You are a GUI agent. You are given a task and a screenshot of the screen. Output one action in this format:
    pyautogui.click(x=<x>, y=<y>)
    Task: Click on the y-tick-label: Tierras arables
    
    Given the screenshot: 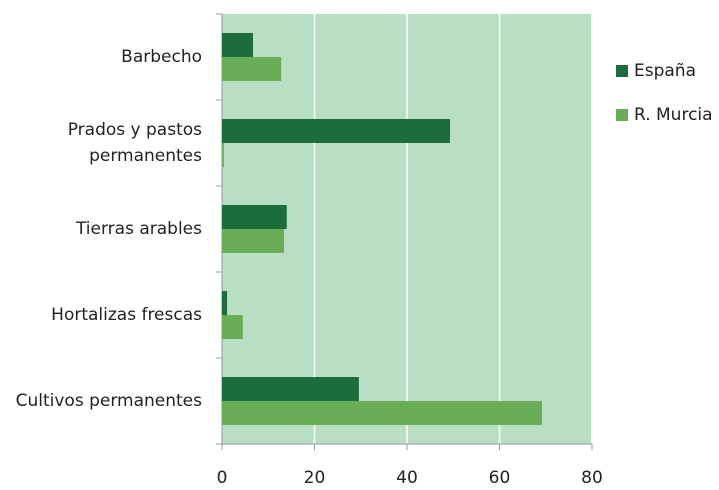 What is the action you would take?
    pyautogui.click(x=138, y=229)
    